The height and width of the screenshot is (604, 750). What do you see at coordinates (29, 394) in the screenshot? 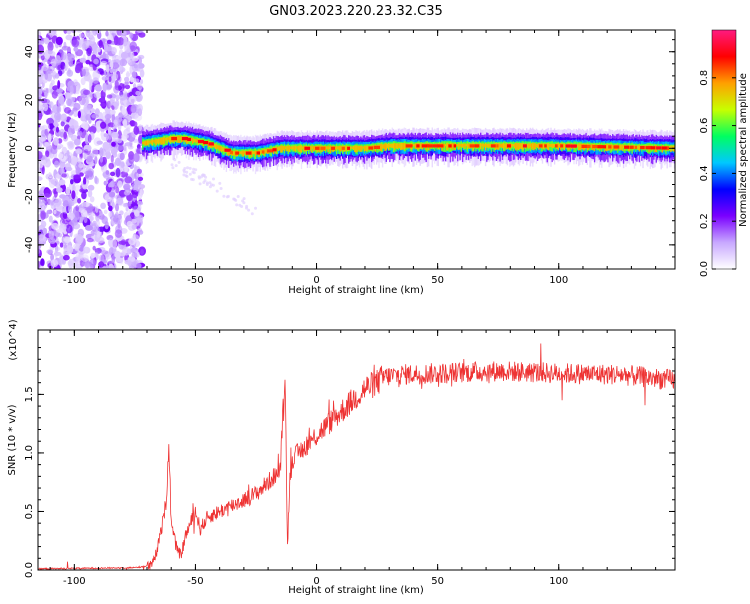
I see `y-tick-label: 1.5` at bounding box center [29, 394].